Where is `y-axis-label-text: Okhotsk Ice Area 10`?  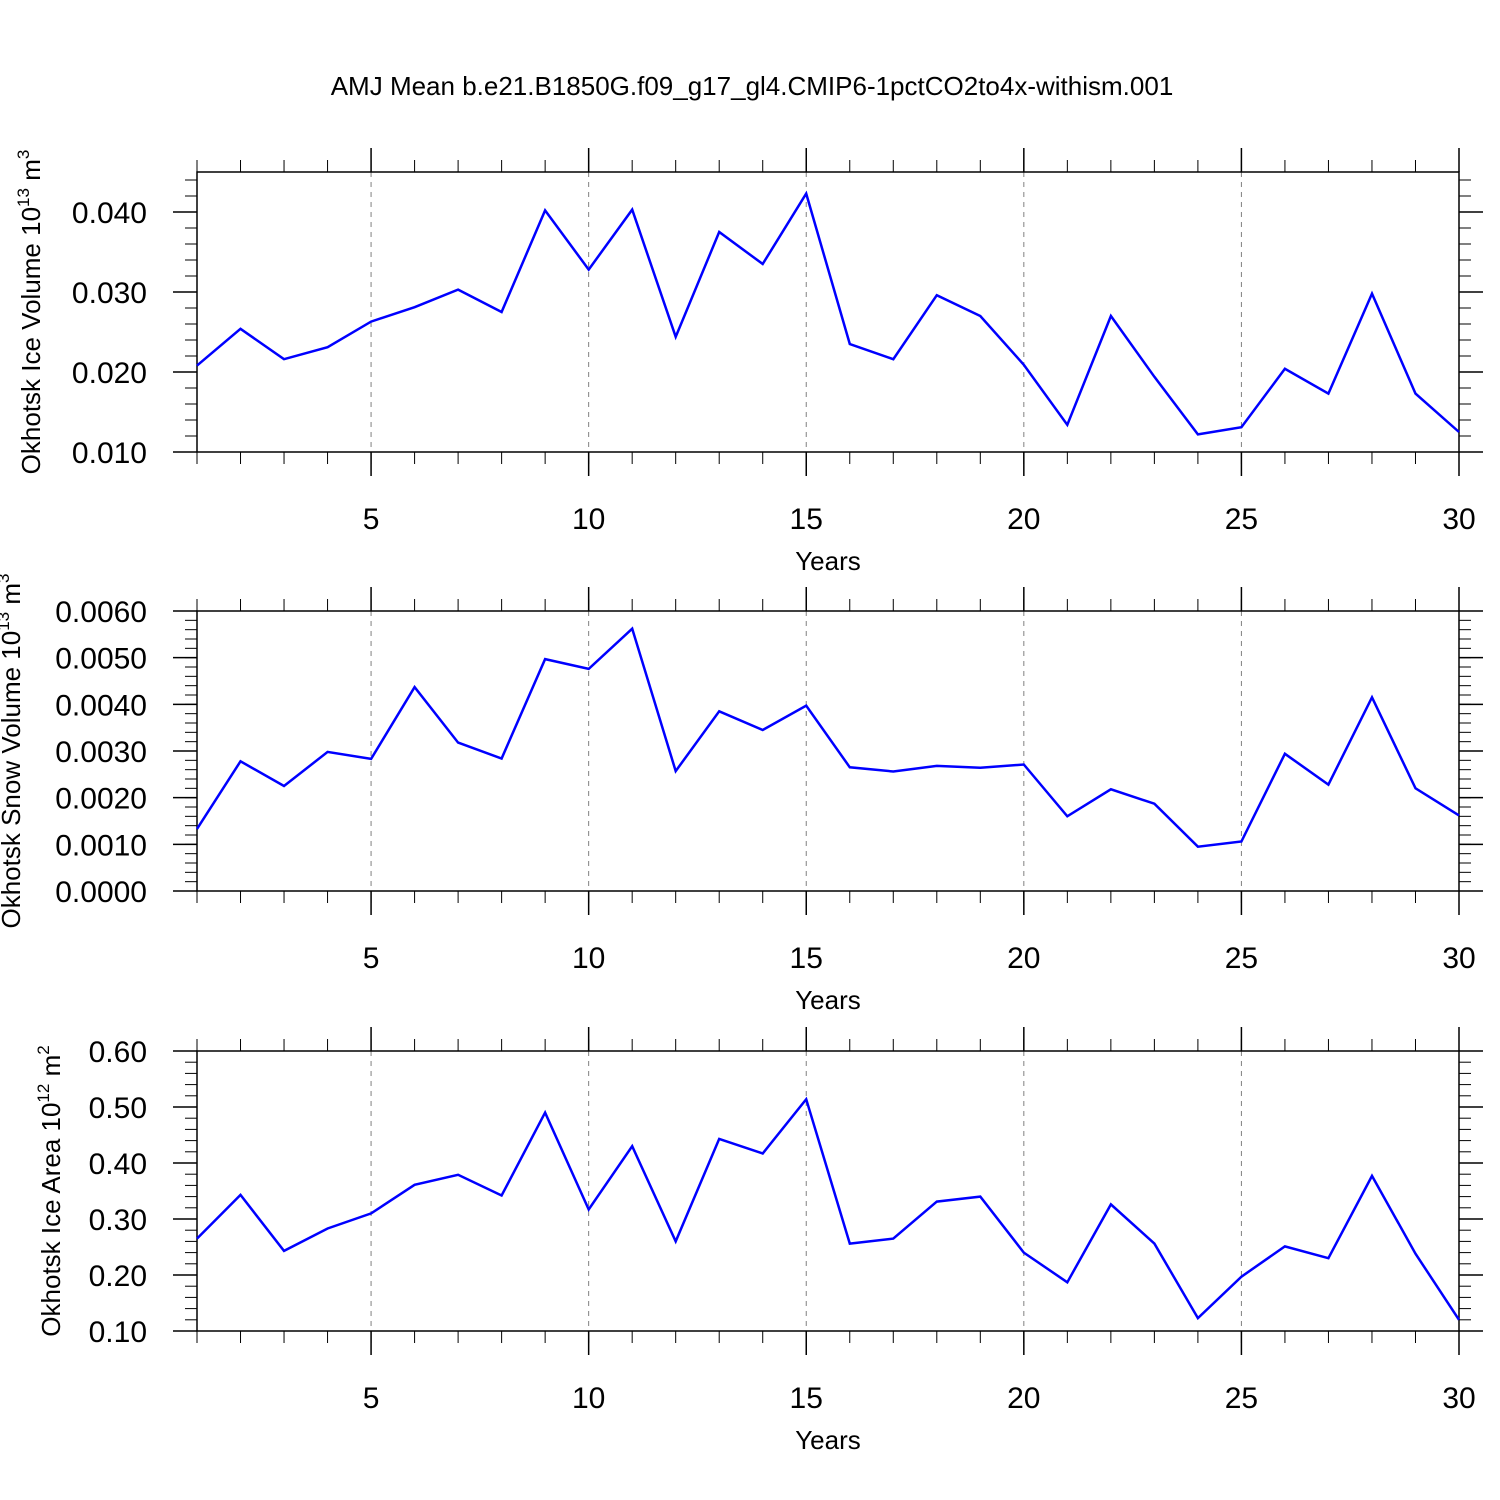 y-axis-label-text: Okhotsk Ice Area 10 is located at coordinates (51, 1220).